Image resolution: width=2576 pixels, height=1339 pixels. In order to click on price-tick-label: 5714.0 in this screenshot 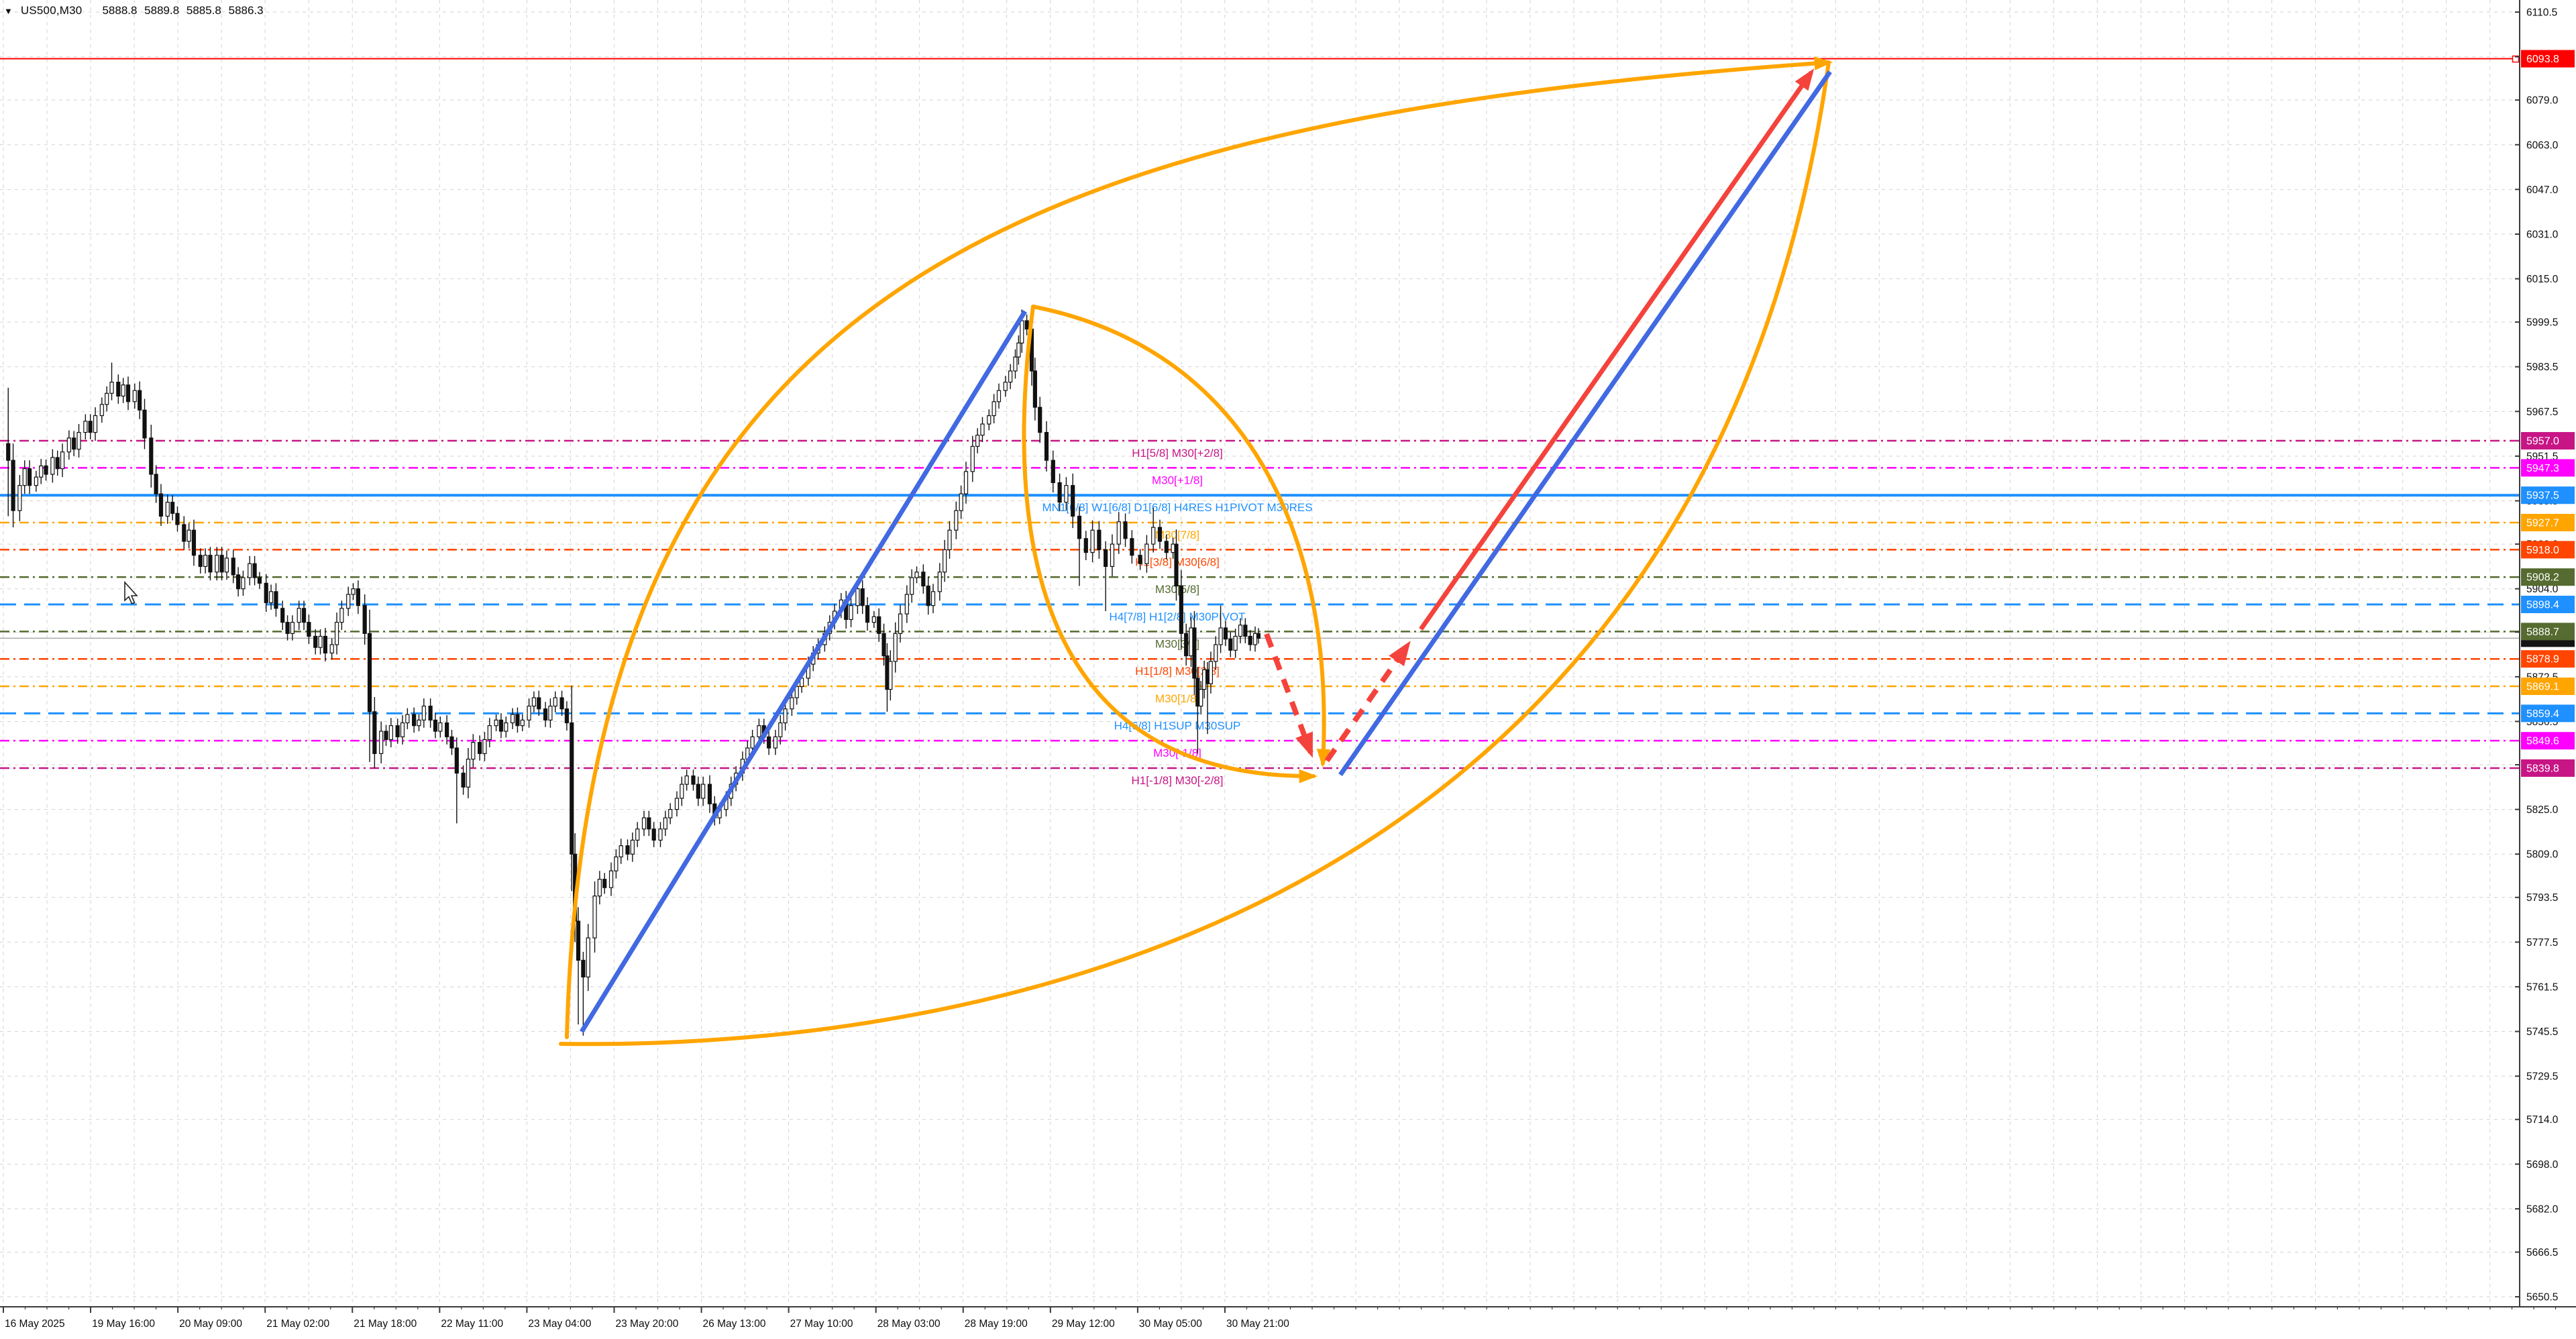, I will do `click(2542, 1120)`.